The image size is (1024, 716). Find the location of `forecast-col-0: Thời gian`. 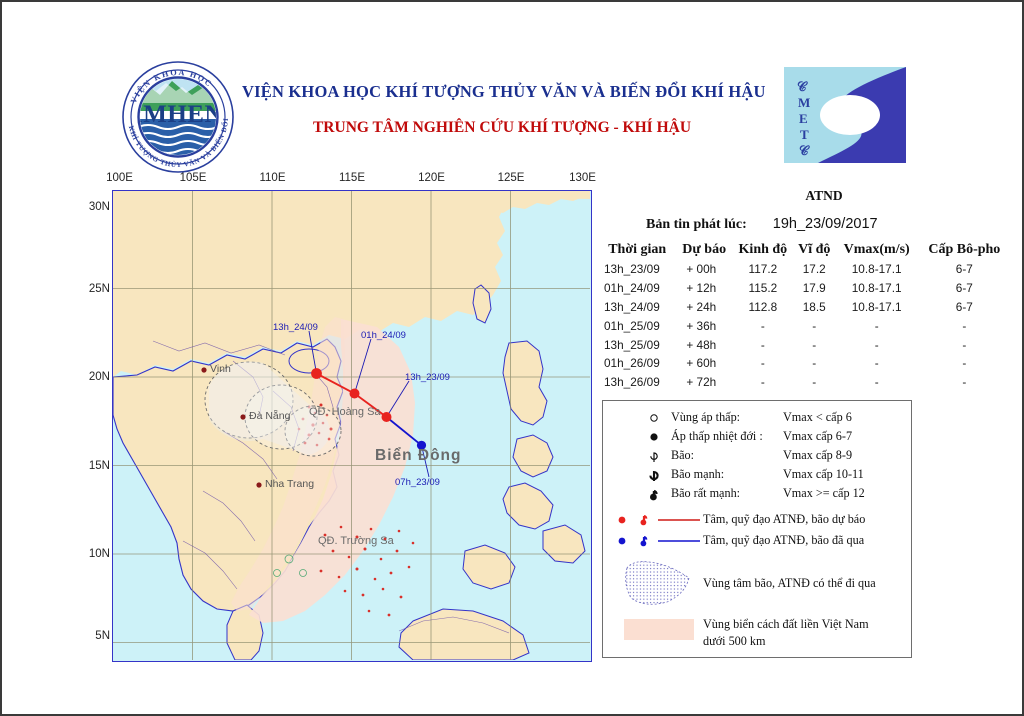

forecast-col-0: Thời gian is located at coordinates (637, 249).